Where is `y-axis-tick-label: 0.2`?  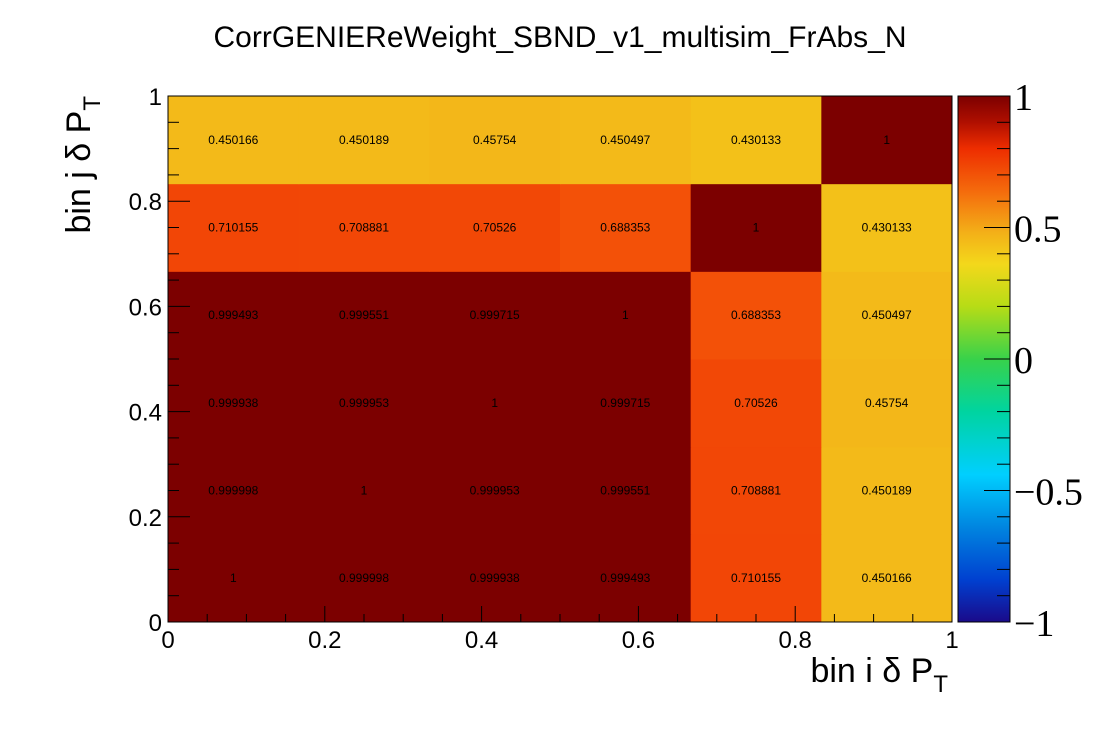 y-axis-tick-label: 0.2 is located at coordinates (145, 518).